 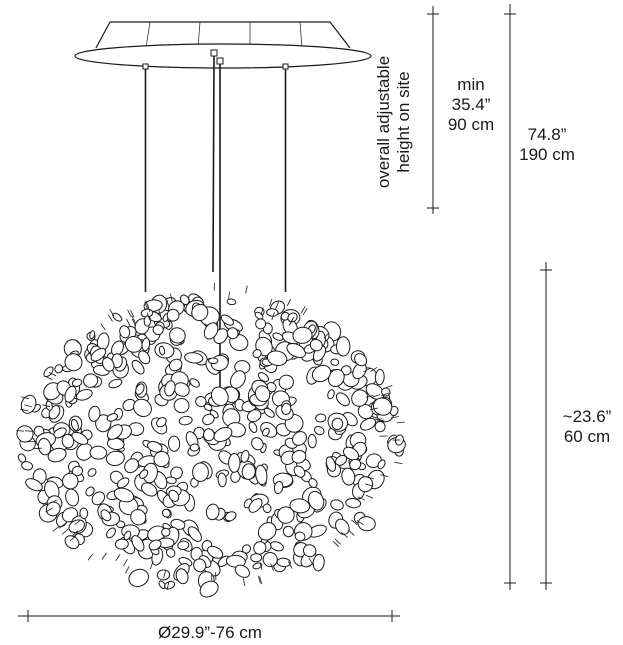 What do you see at coordinates (215, 224) in the screenshot?
I see `suspension-cables` at bounding box center [215, 224].